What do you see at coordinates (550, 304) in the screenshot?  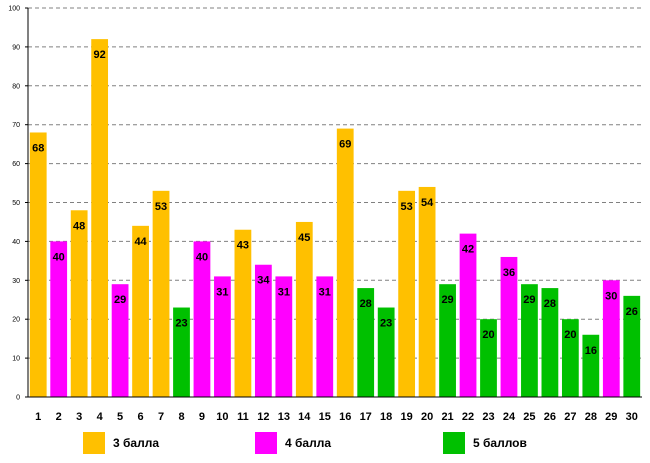 I see `data-label-26: 28` at bounding box center [550, 304].